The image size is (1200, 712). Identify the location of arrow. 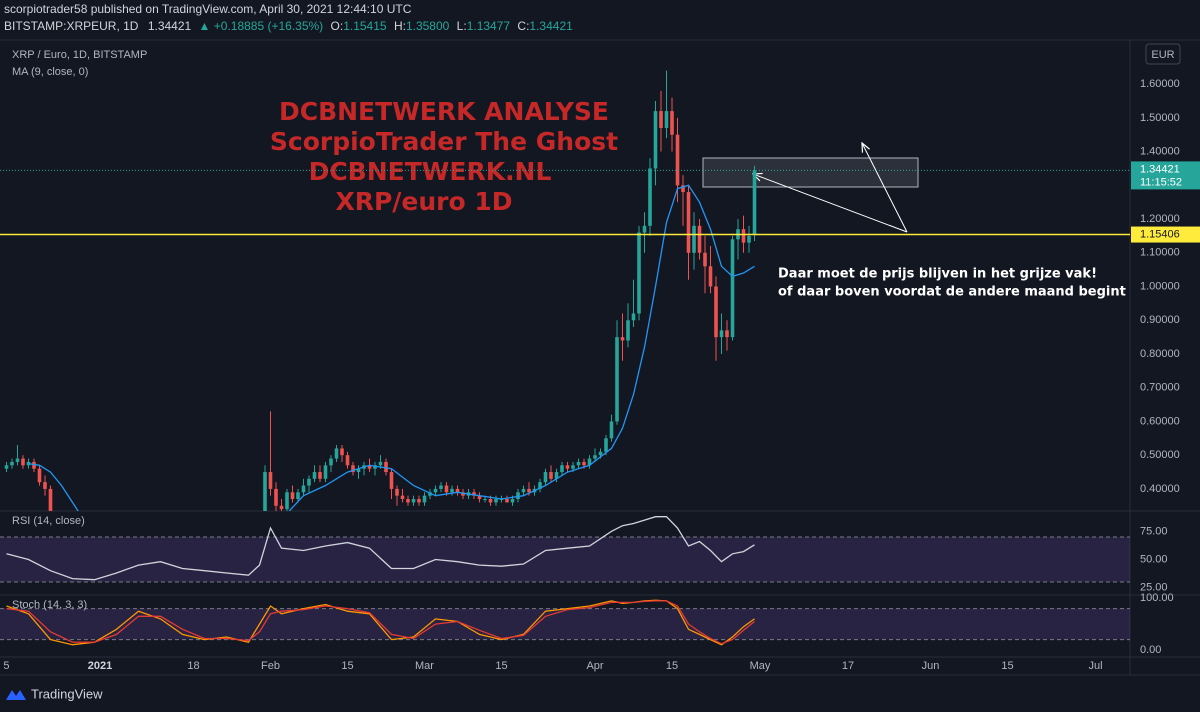
(830, 203).